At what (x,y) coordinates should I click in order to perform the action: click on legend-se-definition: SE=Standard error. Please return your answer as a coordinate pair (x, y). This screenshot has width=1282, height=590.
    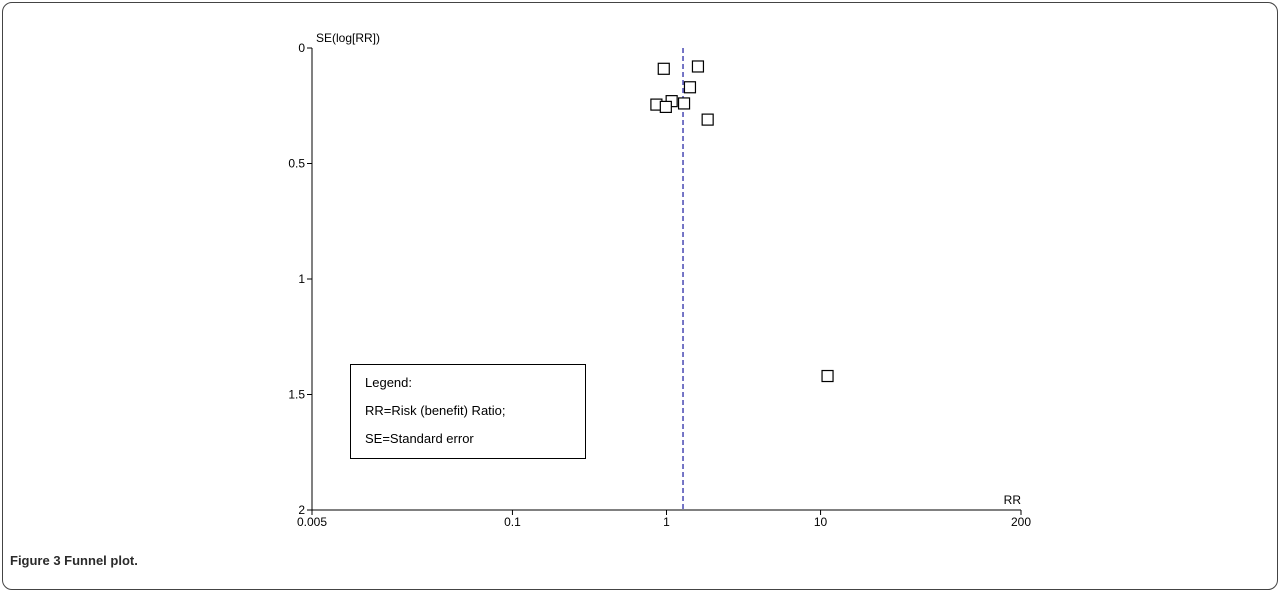
    Looking at the image, I should click on (419, 438).